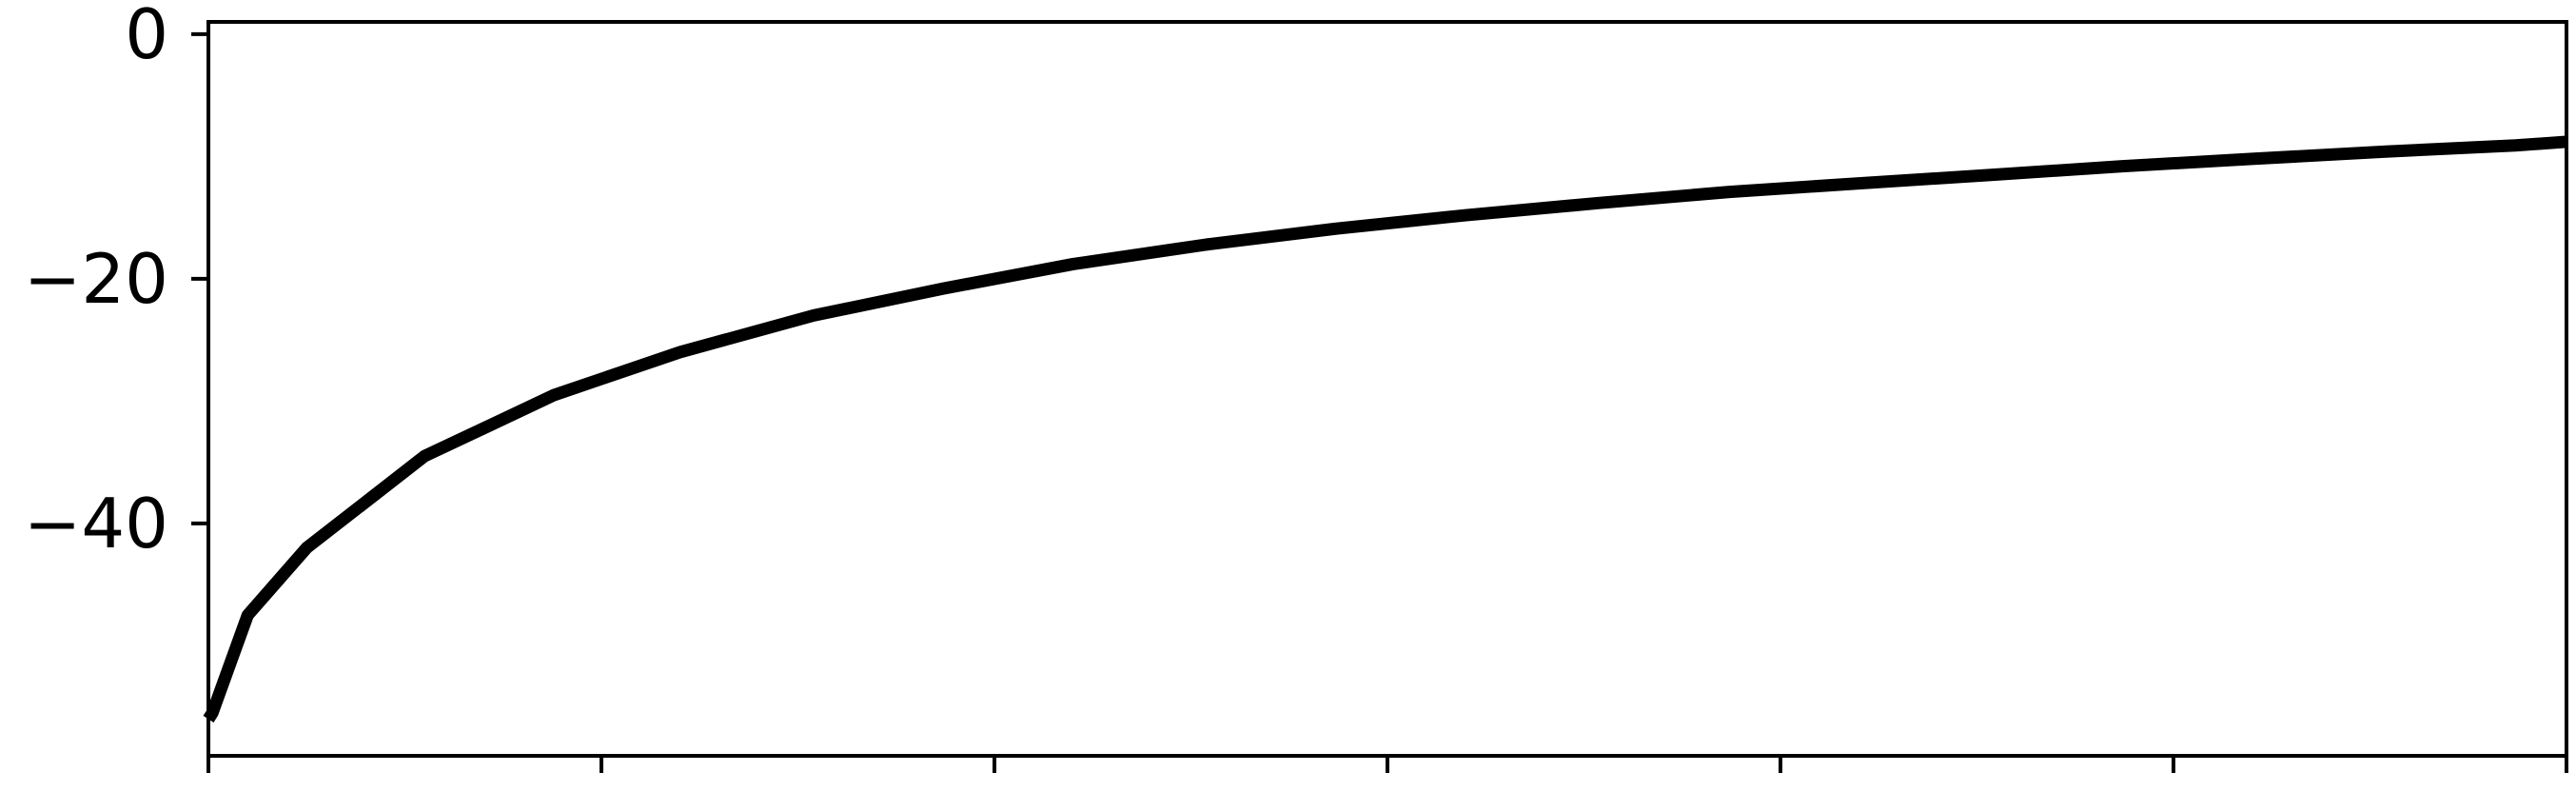 This screenshot has height=792, width=2576. I want to click on y-axis-ticks: 0 −20 −40, so click(116, 282).